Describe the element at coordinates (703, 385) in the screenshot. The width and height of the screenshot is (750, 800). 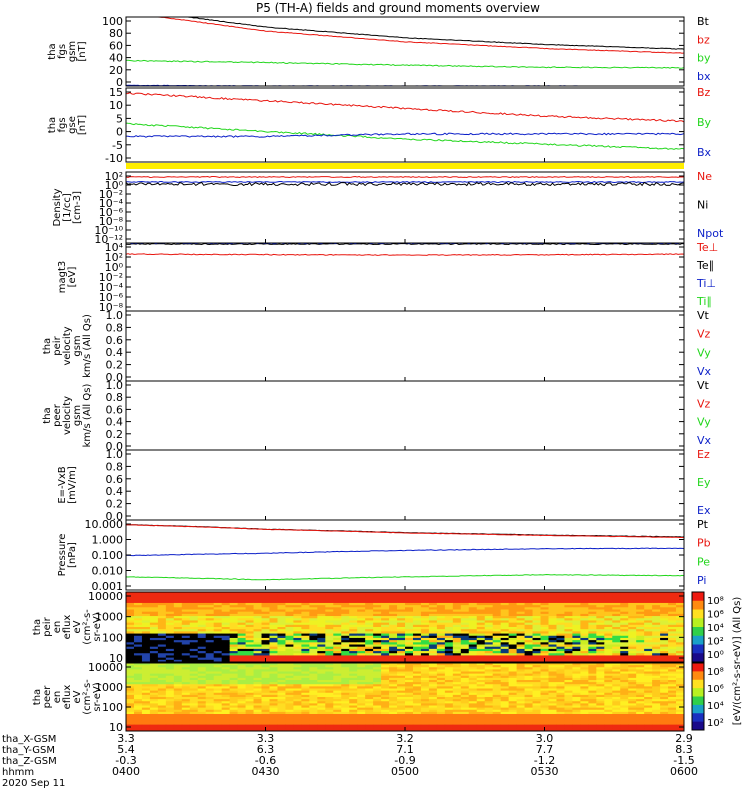
I see `legend-entry: Vt` at that location.